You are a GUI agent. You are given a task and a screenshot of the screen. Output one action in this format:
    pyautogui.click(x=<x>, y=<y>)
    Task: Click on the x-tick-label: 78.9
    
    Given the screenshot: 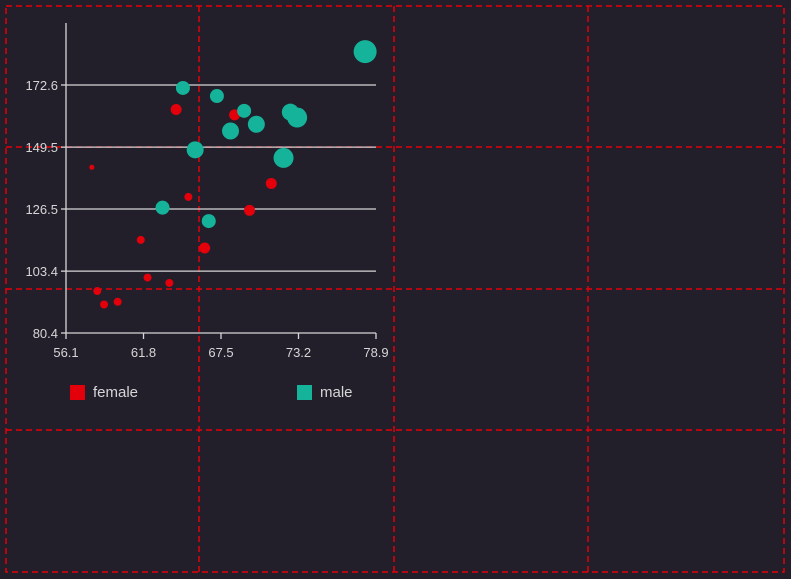 What is the action you would take?
    pyautogui.click(x=375, y=352)
    